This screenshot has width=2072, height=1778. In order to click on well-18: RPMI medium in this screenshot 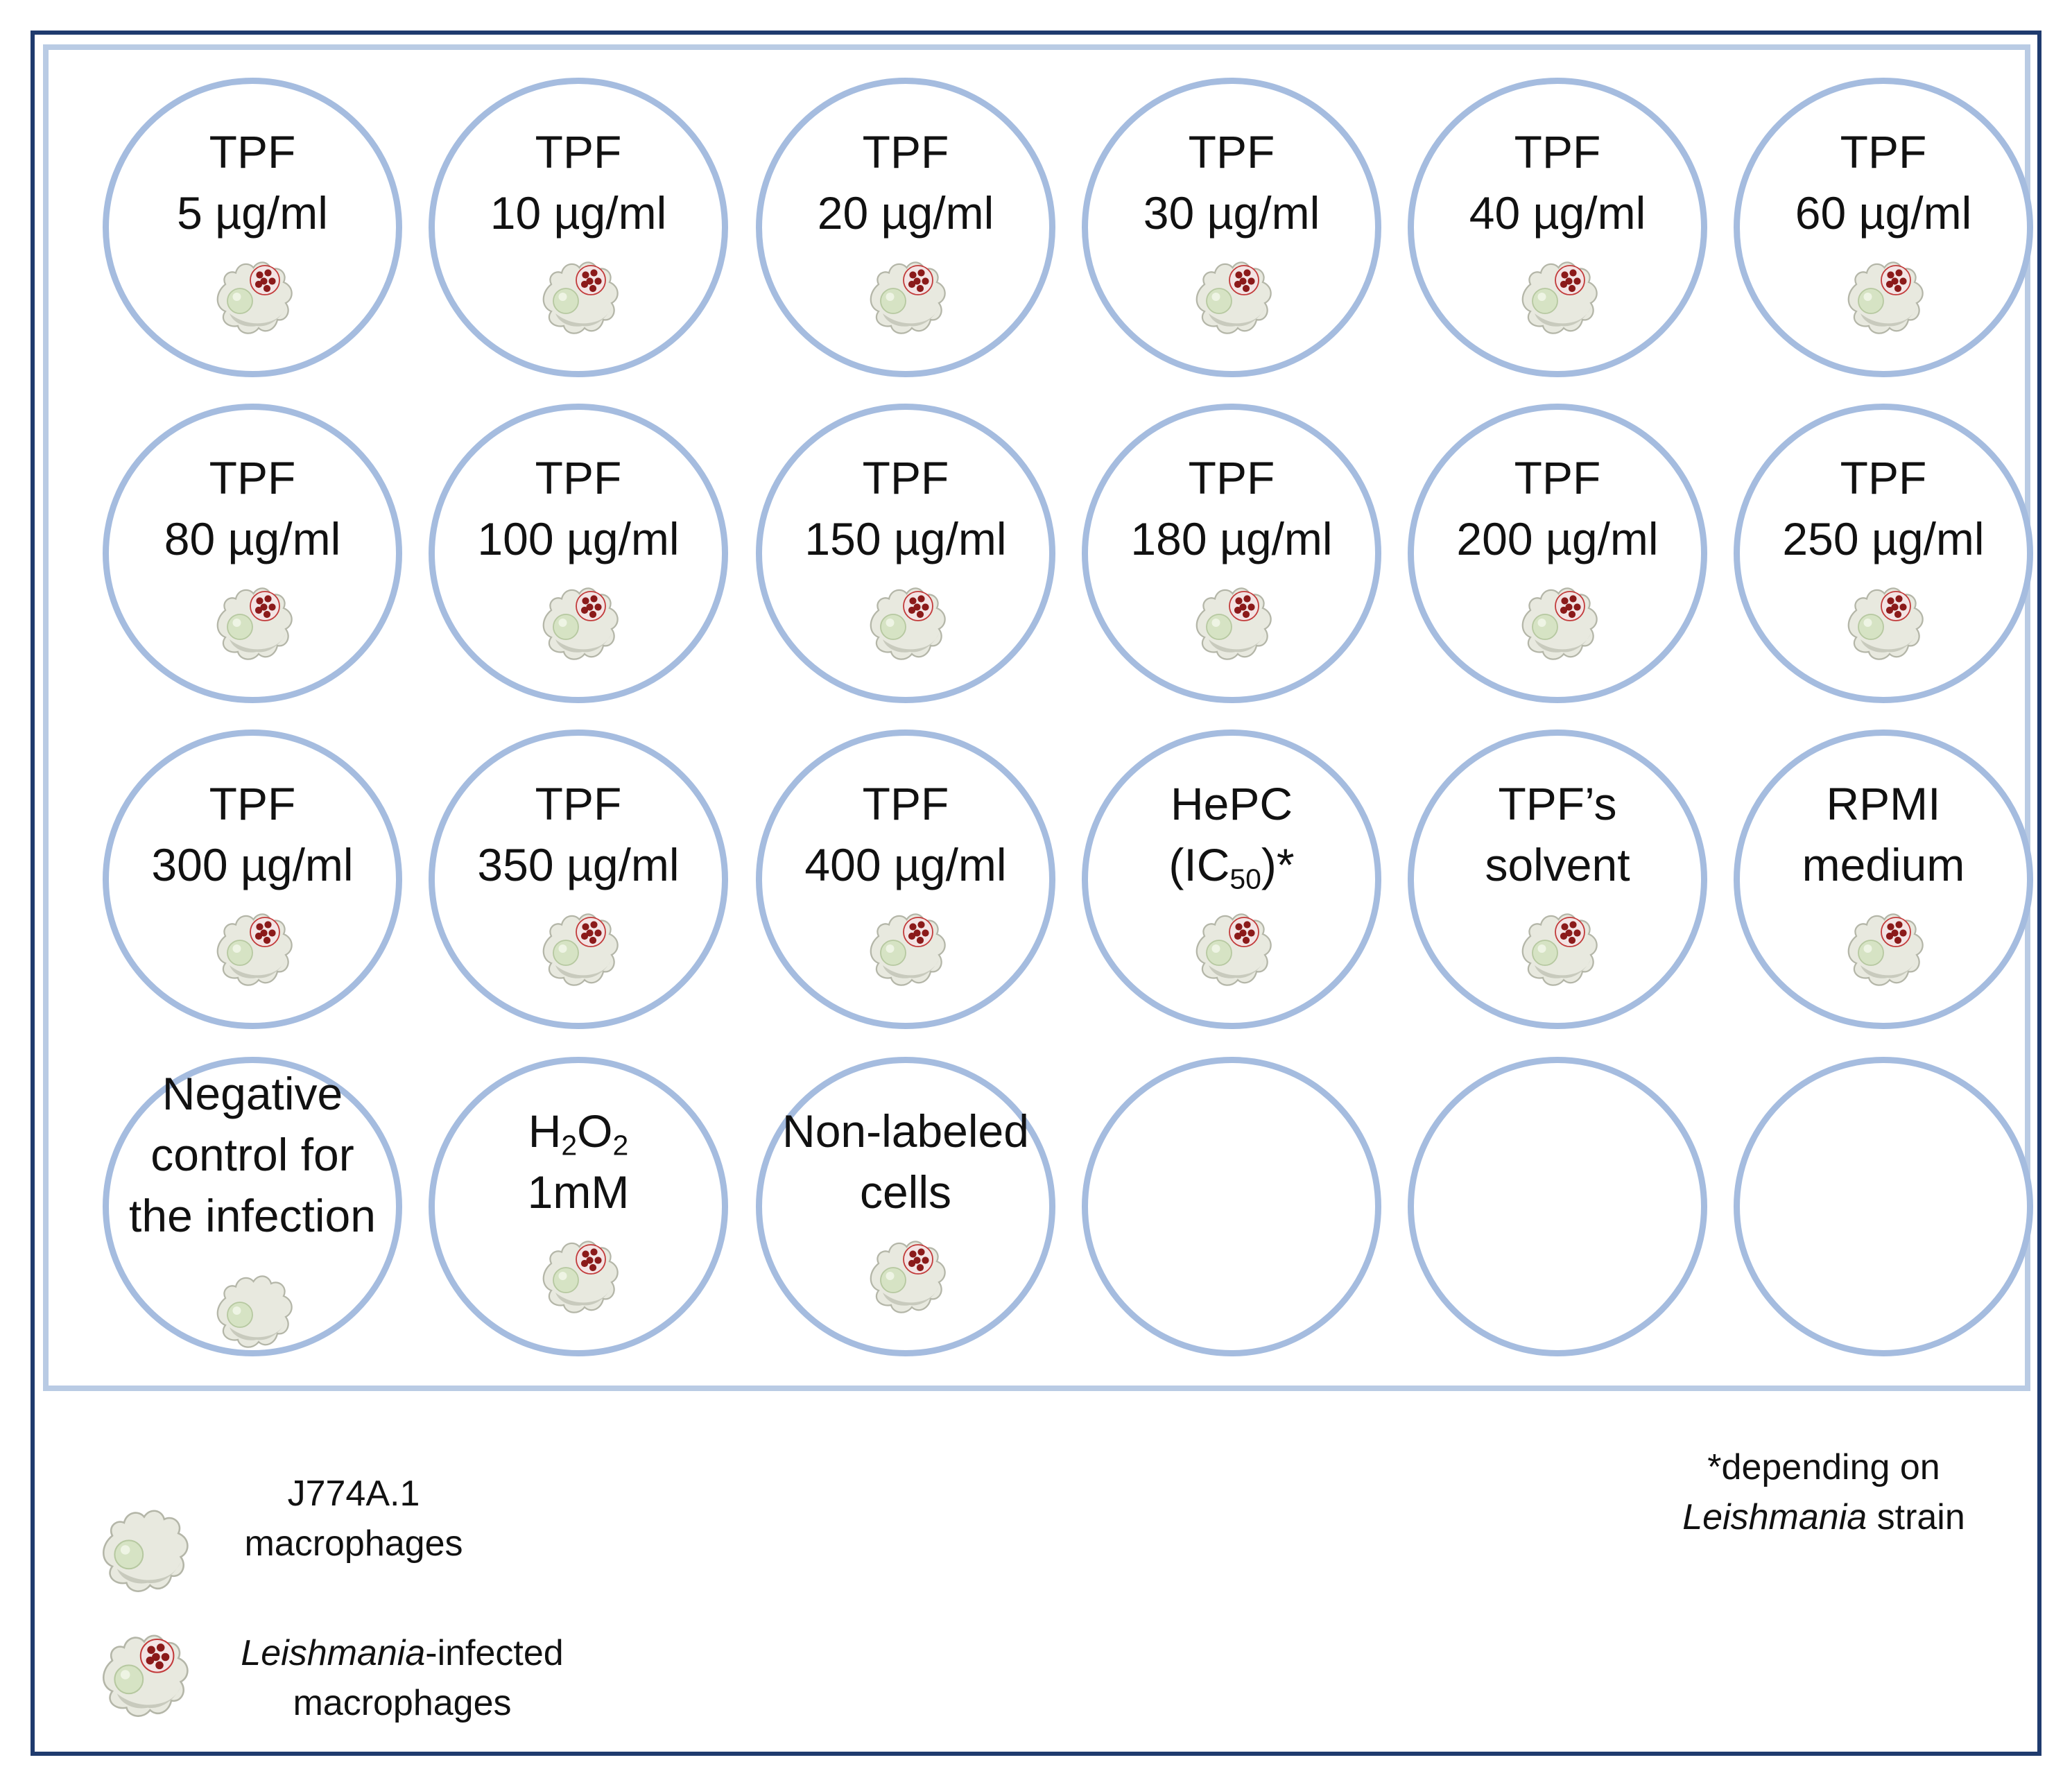, I will do `click(1883, 880)`.